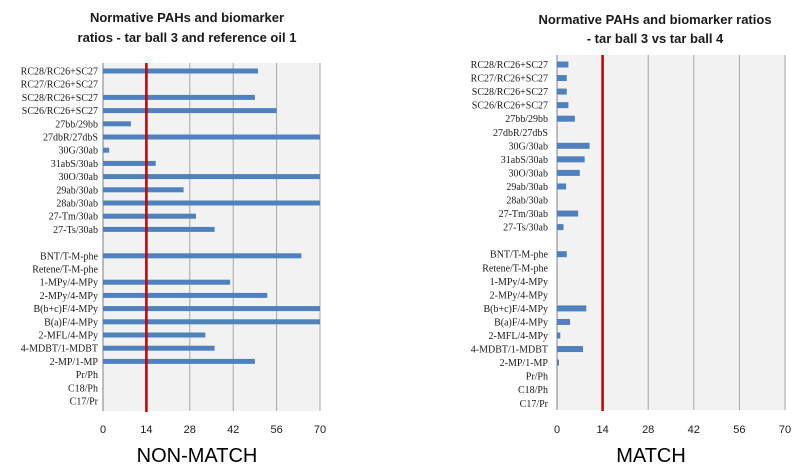 The width and height of the screenshot is (793, 468). What do you see at coordinates (69, 283) in the screenshot?
I see `category-label: 1-MPy/4-MPy` at bounding box center [69, 283].